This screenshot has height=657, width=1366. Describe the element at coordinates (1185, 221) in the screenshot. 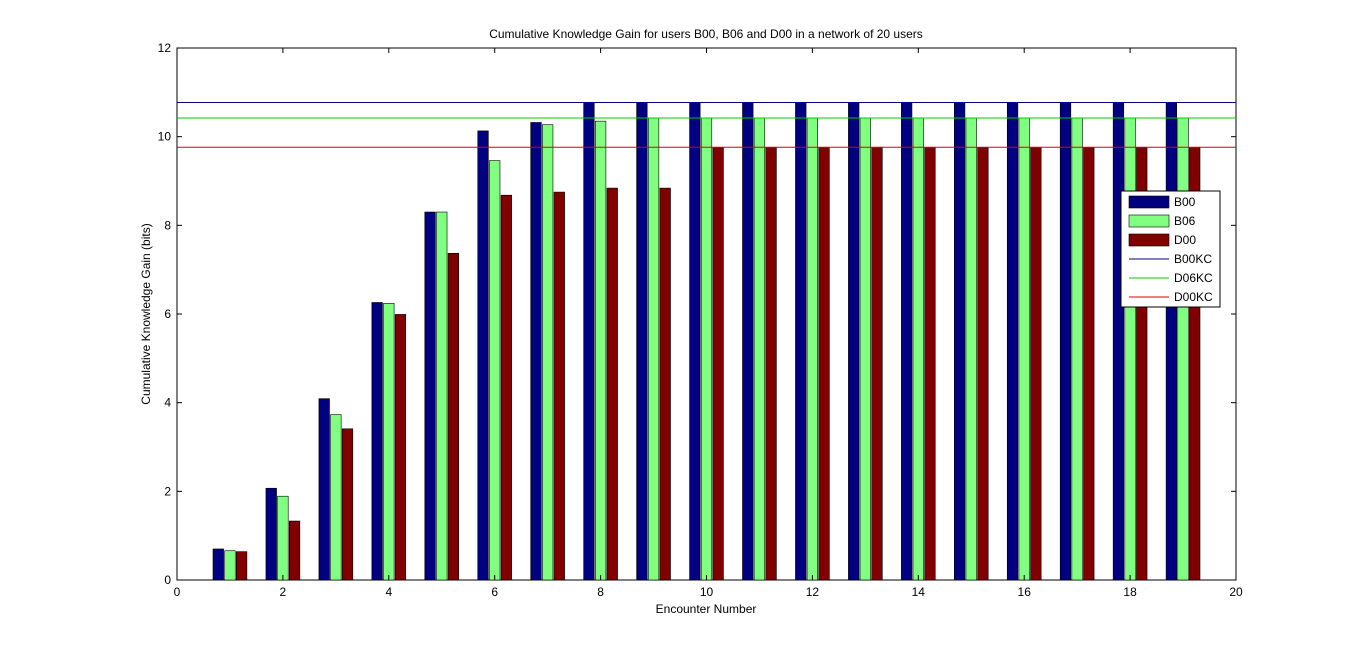

I see `legend-label-b06: B06` at that location.